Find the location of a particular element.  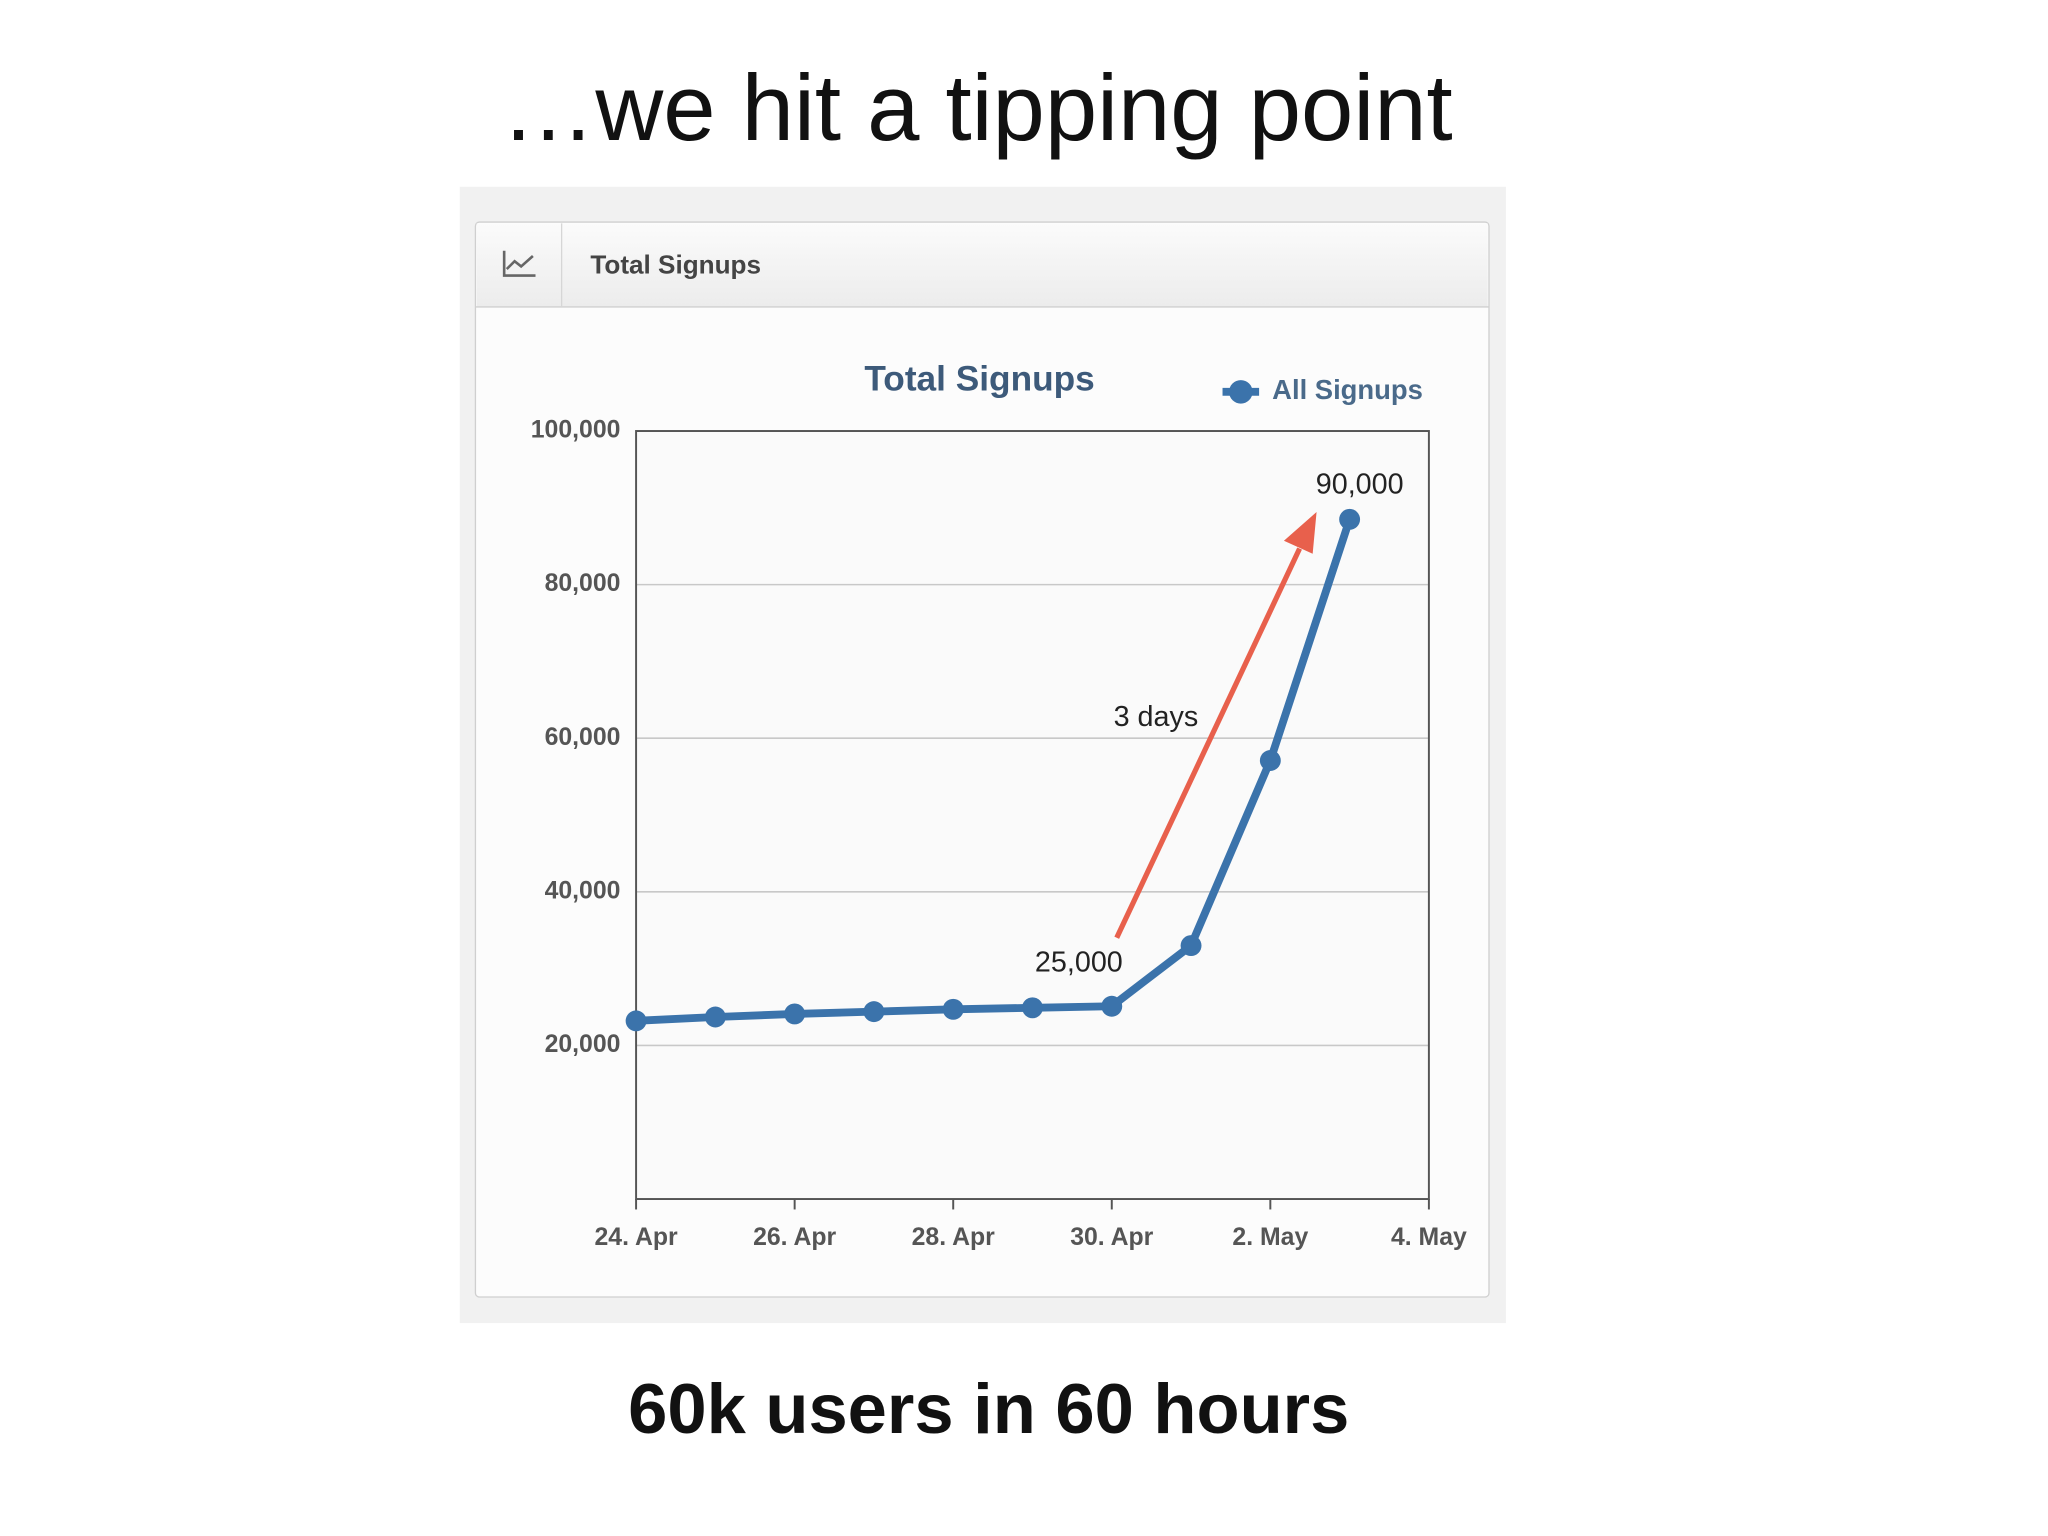

panel-header is located at coordinates (982, 265).